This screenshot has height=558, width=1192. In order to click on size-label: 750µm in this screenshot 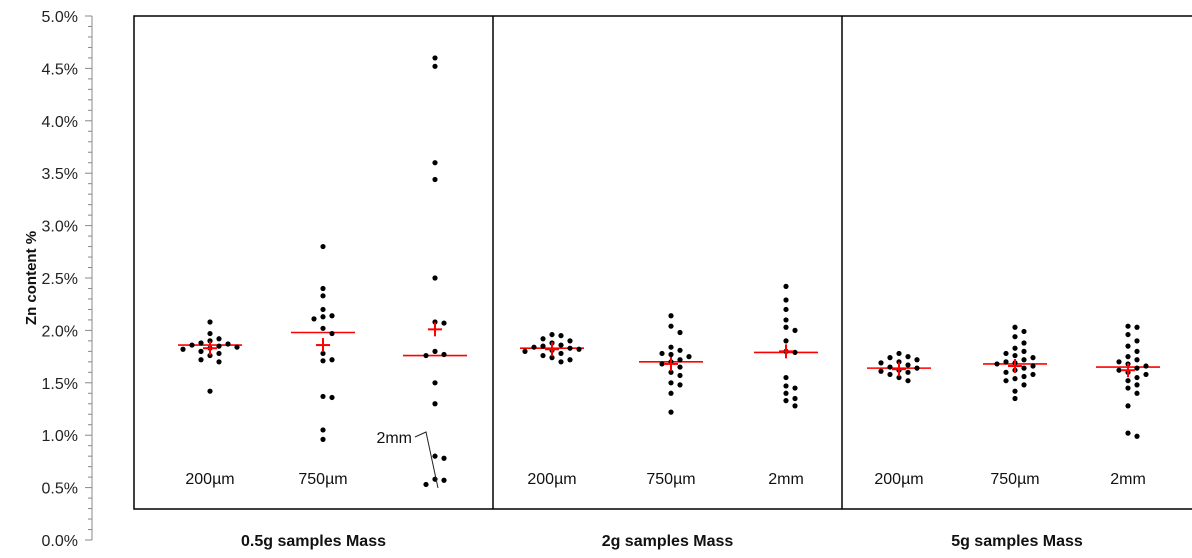, I will do `click(670, 479)`.